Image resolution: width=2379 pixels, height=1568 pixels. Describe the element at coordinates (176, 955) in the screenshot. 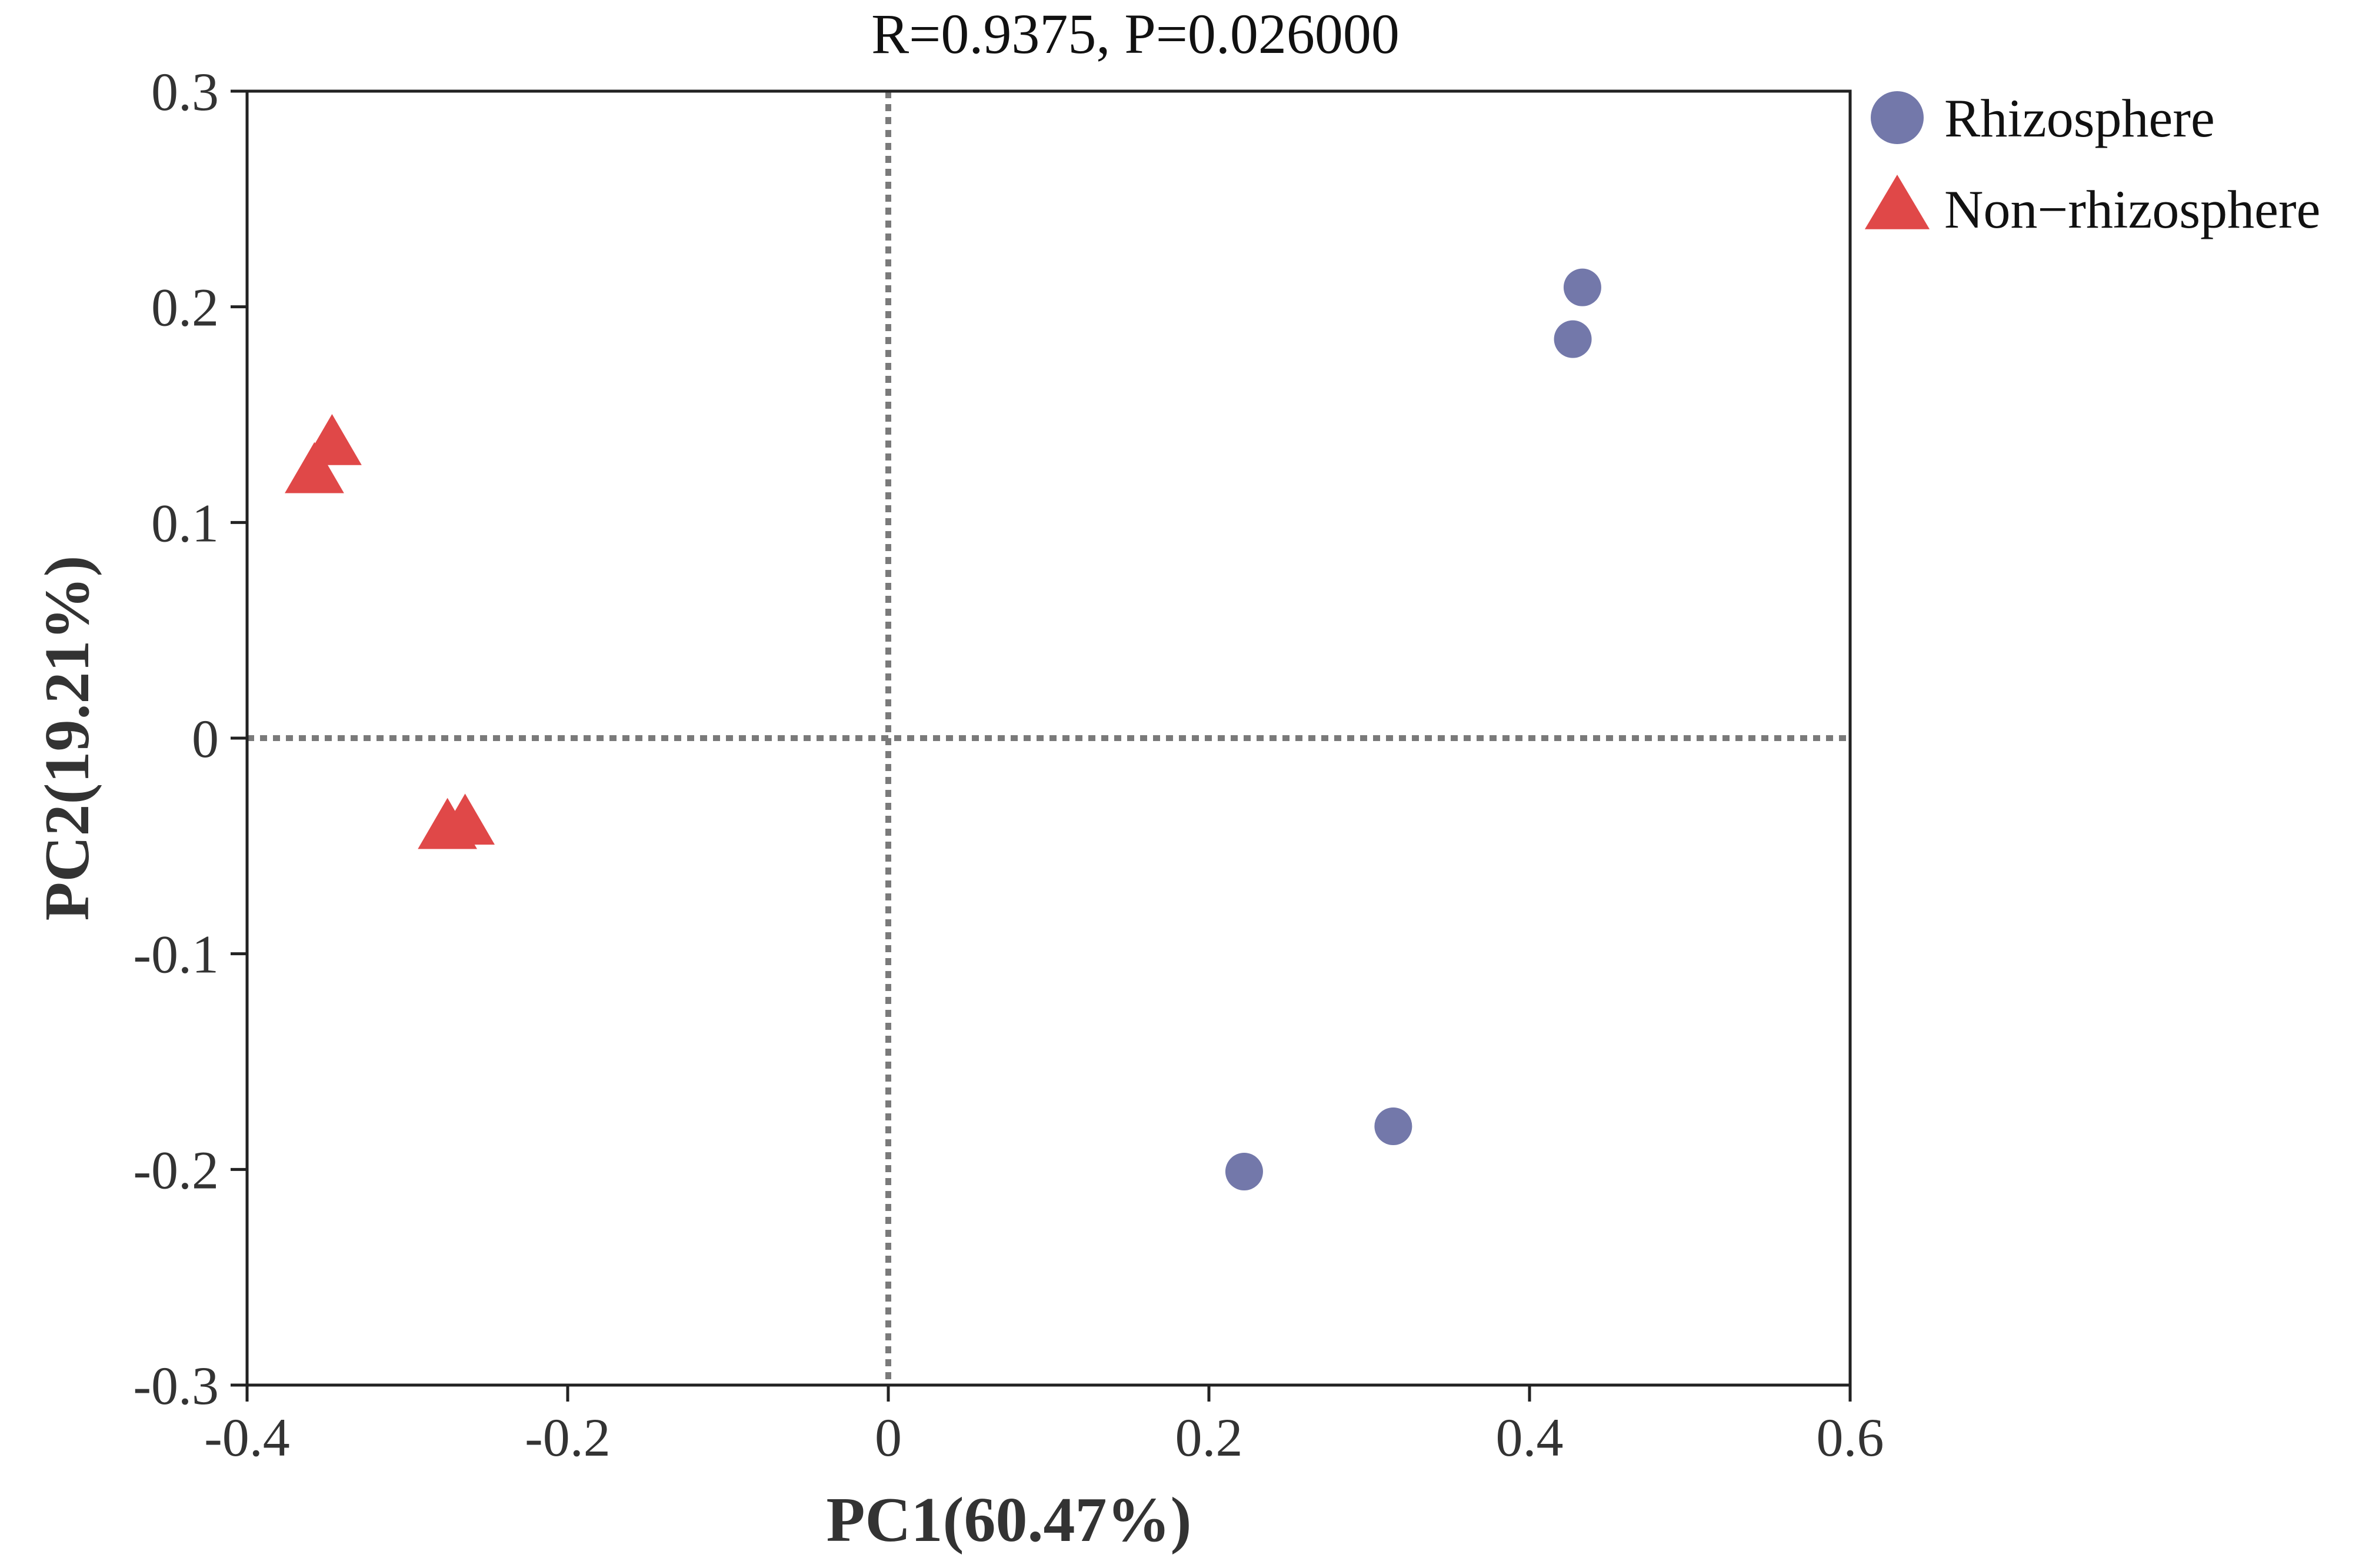

I see `y-tick-label: -0.1` at that location.